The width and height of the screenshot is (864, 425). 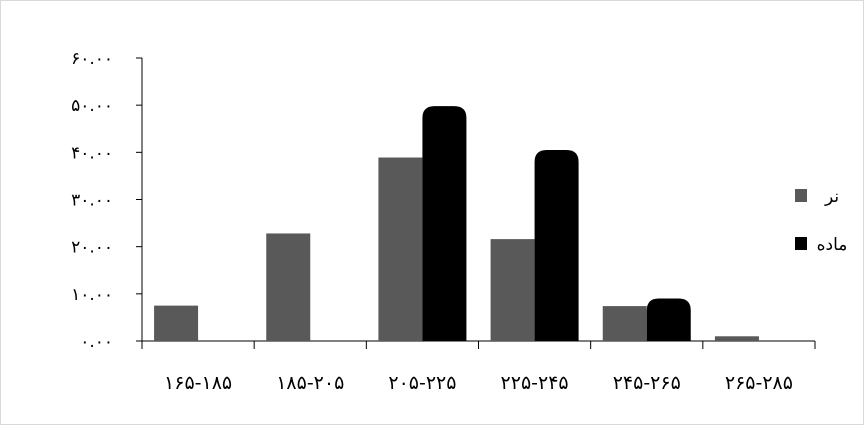 I want to click on x-category-label: ۲۲۵-۲۴۵, so click(x=535, y=383).